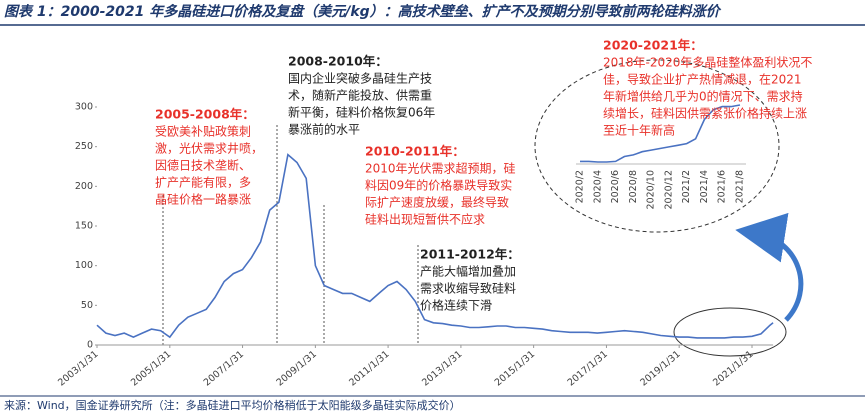  What do you see at coordinates (470, 254) in the screenshot?
I see `annotation-heading: 2011-2012年：` at bounding box center [470, 254].